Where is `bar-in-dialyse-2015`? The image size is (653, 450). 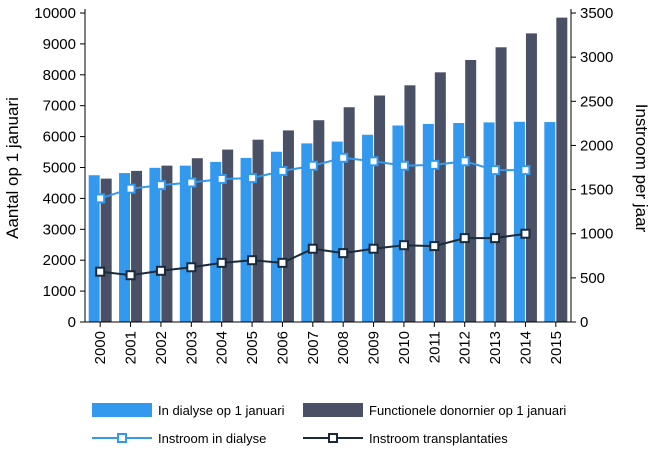
bar-in-dialyse-2015 is located at coordinates (550, 222).